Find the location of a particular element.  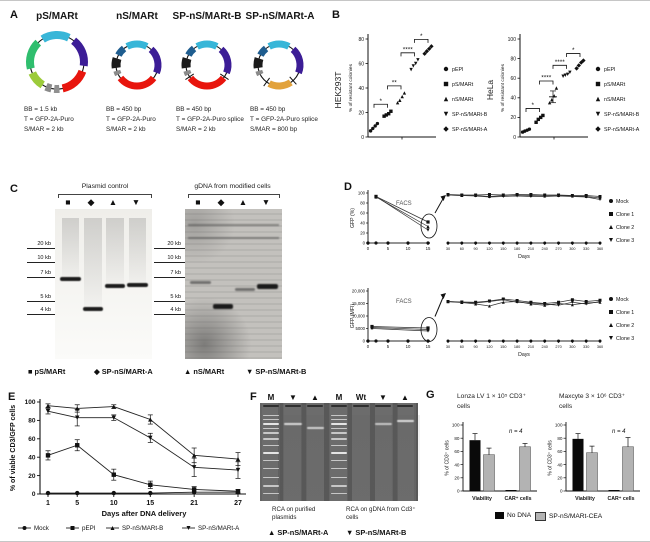

svg-text: 5 is located at coordinates (388, 248).